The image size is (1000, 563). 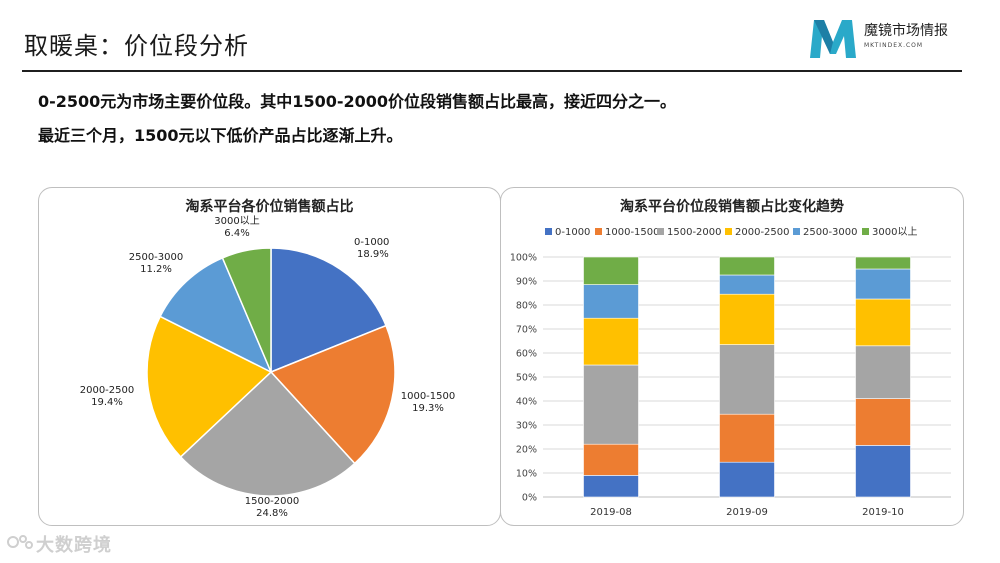 I want to click on pie-chart-title: 淘系平台各价位销售额占比, so click(x=269, y=207).